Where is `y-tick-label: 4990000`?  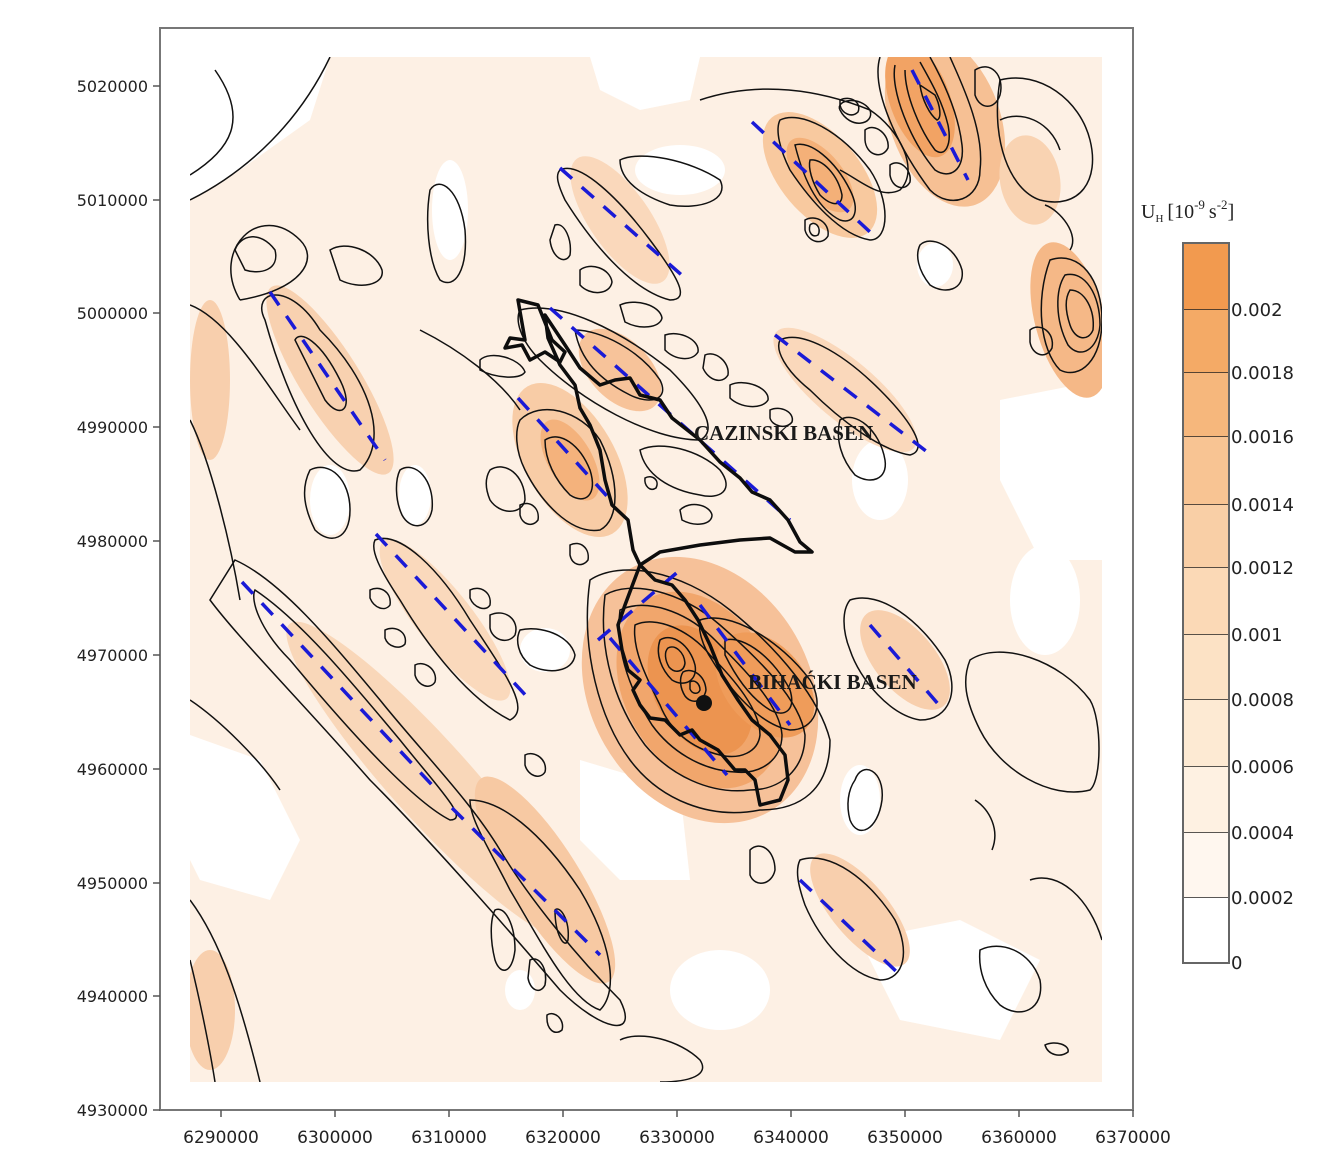
y-tick-label: 4990000 is located at coordinates (112, 427).